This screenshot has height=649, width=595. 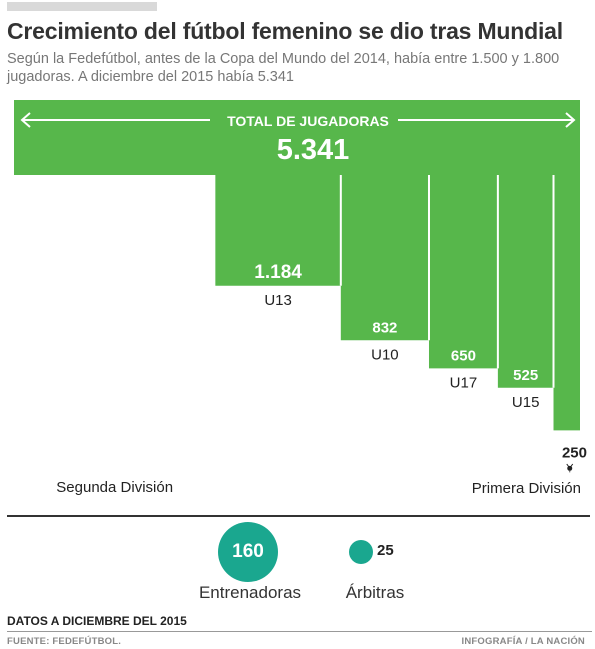 What do you see at coordinates (298, 516) in the screenshot?
I see `divider` at bounding box center [298, 516].